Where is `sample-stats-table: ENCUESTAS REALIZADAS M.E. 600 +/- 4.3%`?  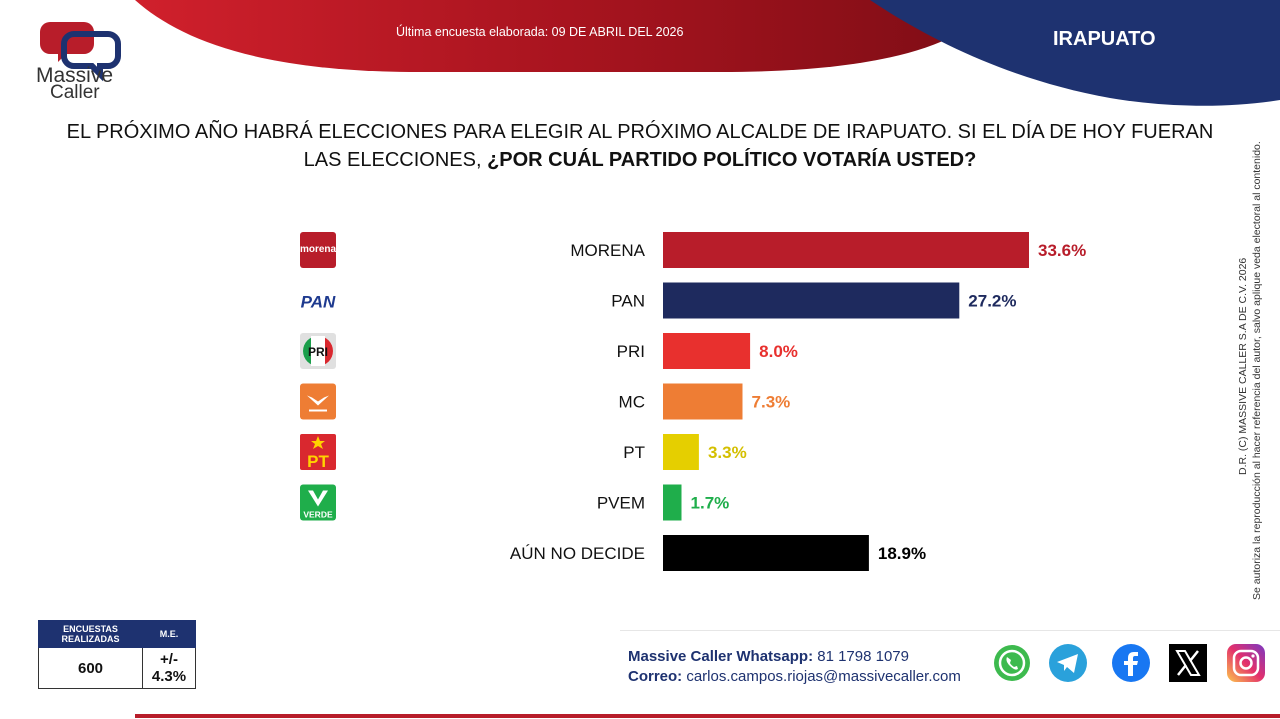
sample-stats-table: ENCUESTAS REALIZADAS M.E. 600 +/- 4.3% is located at coordinates (117, 654).